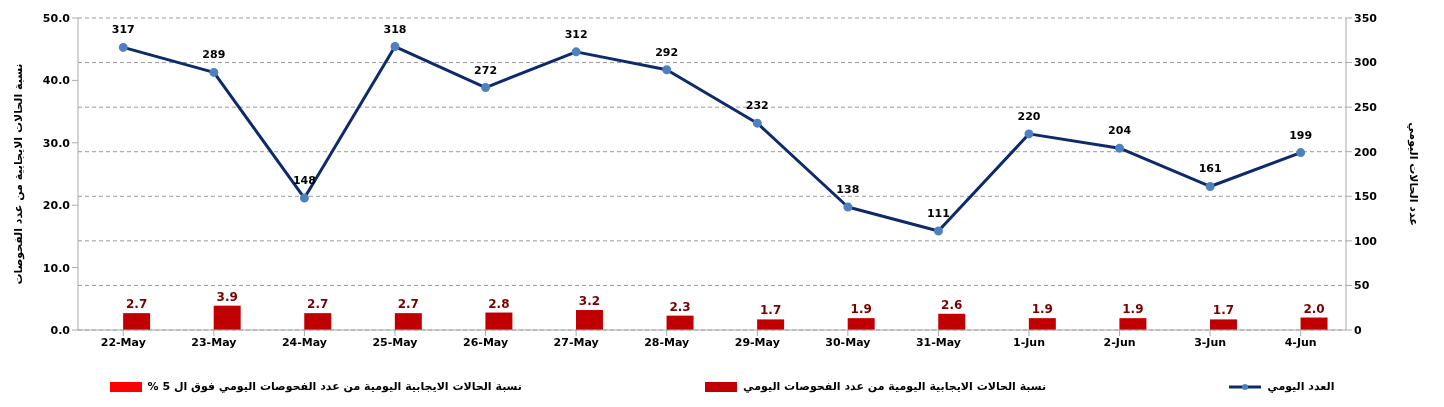 This screenshot has height=407, width=1444. I want to click on data-label: 161, so click(1210, 169).